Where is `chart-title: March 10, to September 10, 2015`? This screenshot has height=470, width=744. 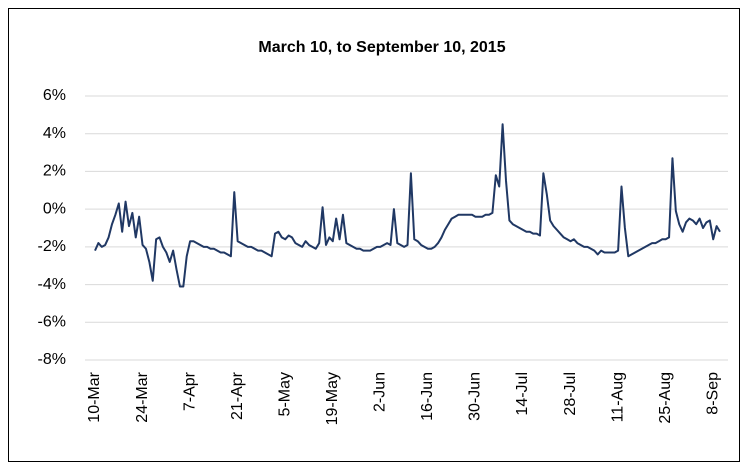
chart-title: March 10, to September 10, 2015 is located at coordinates (381, 47).